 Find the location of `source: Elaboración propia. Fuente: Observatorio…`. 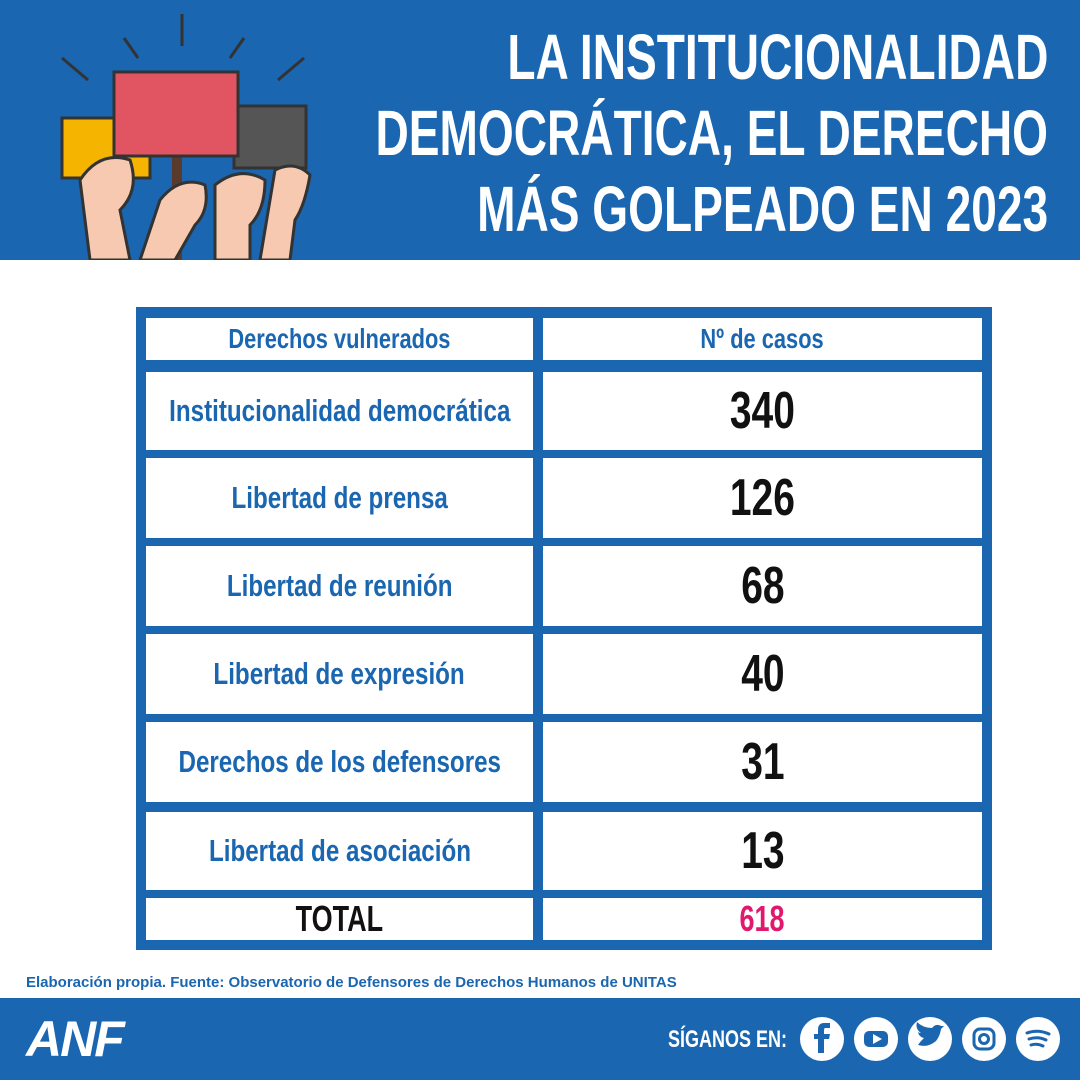

source: Elaboración propia. Fuente: Observatorio… is located at coordinates (351, 982).